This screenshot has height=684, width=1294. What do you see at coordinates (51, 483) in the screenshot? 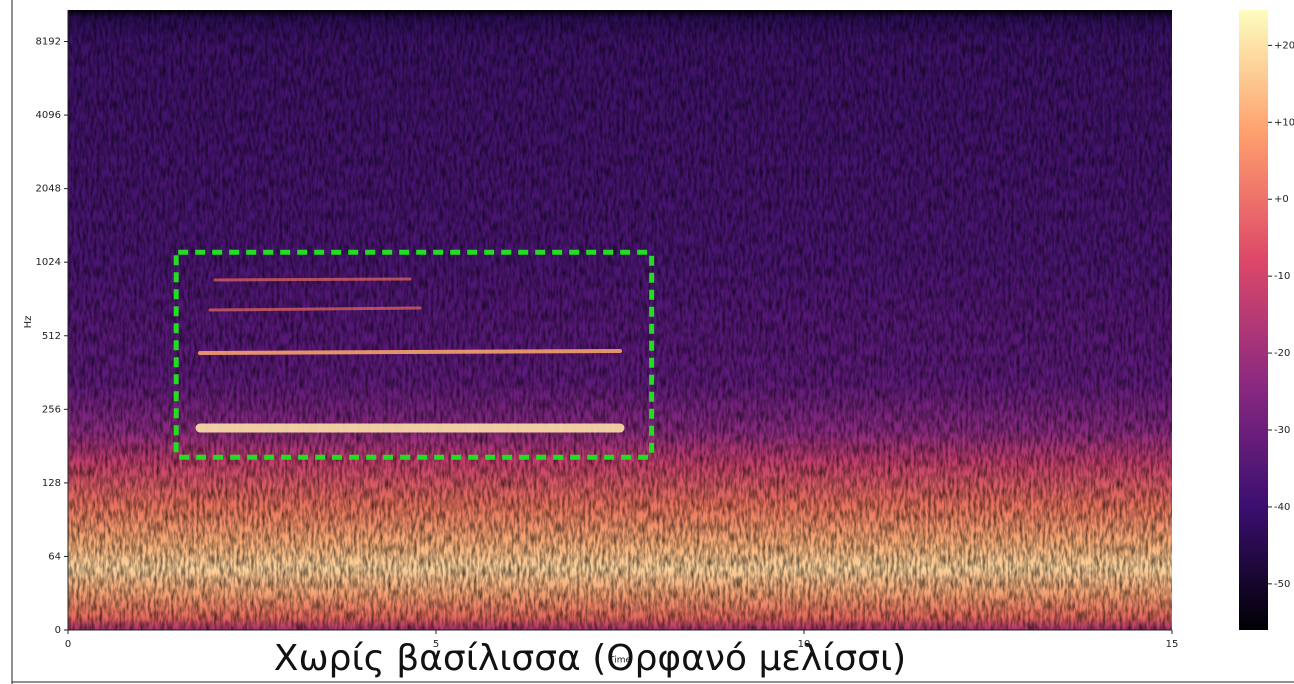
I see `y-tick-label: 128` at bounding box center [51, 483].